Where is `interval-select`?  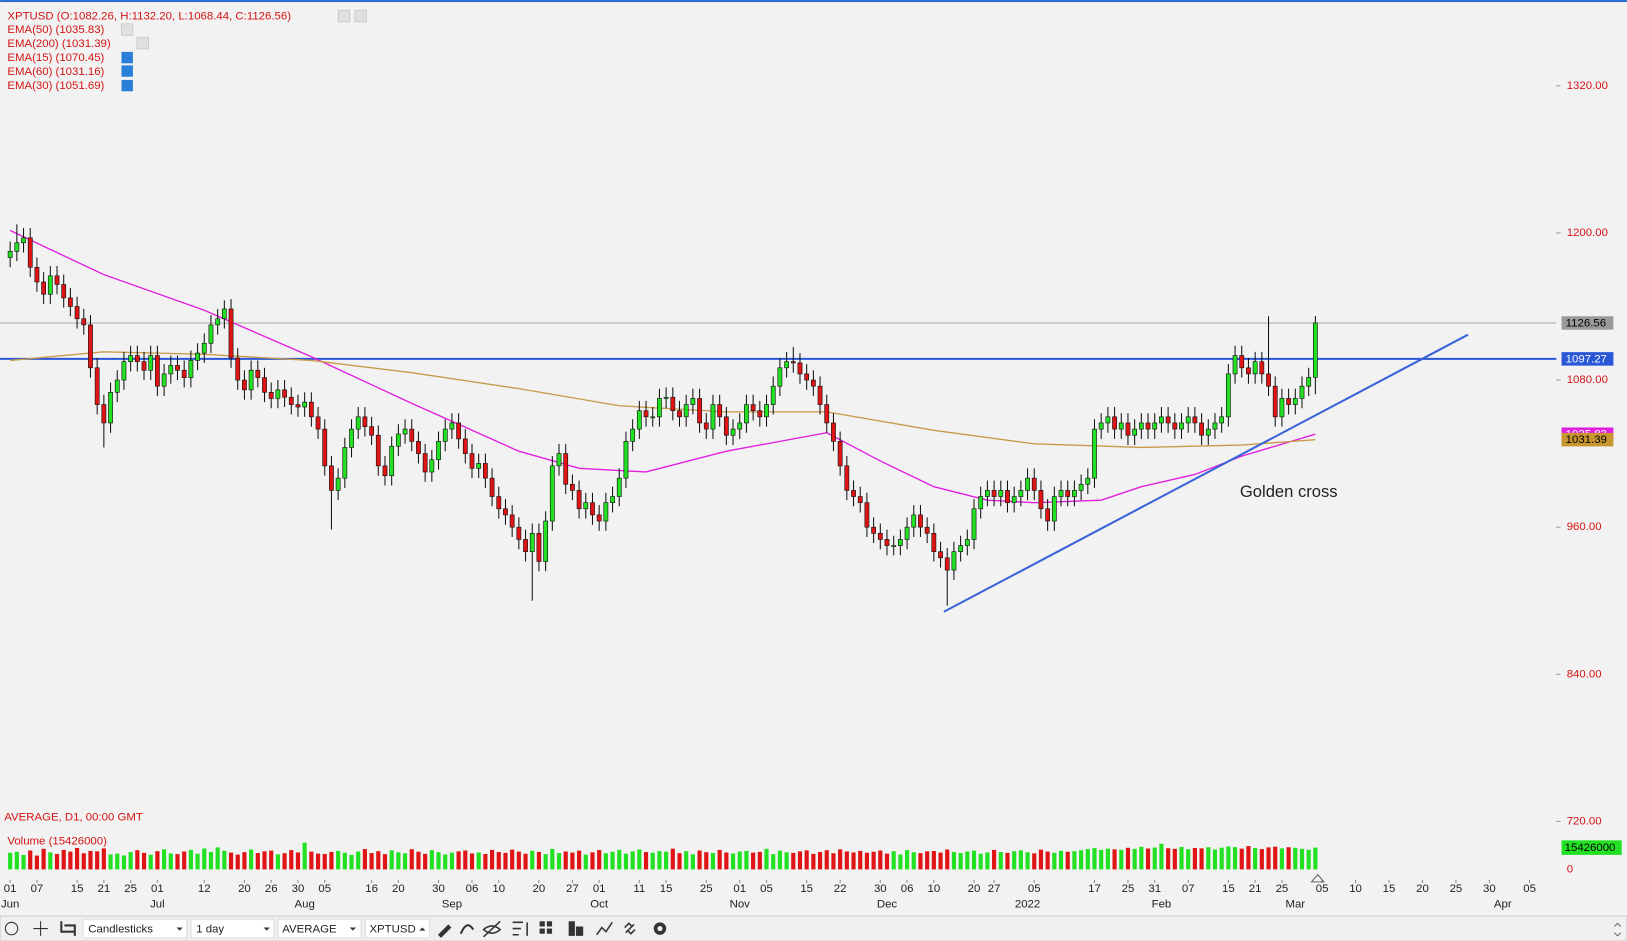 interval-select is located at coordinates (232, 928).